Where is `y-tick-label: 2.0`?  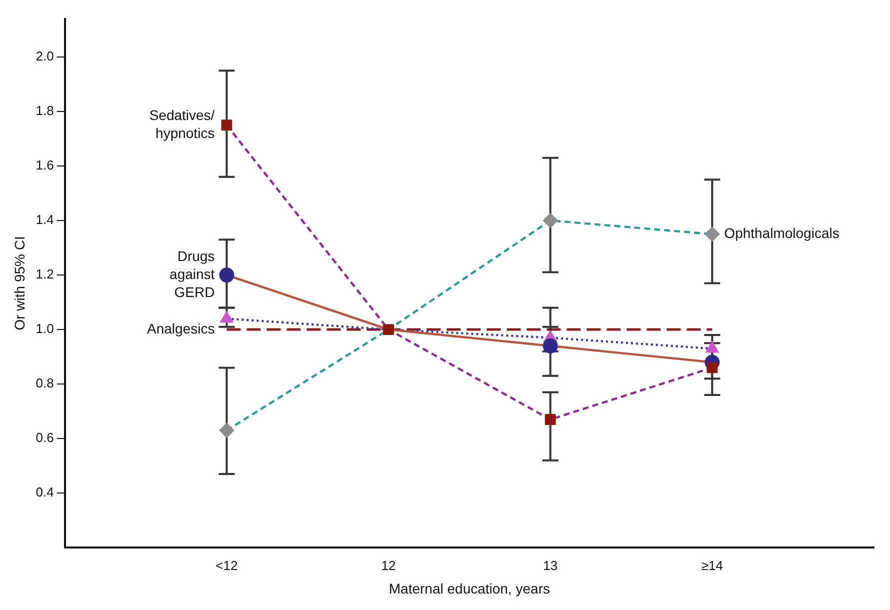
y-tick-label: 2.0 is located at coordinates (45, 56).